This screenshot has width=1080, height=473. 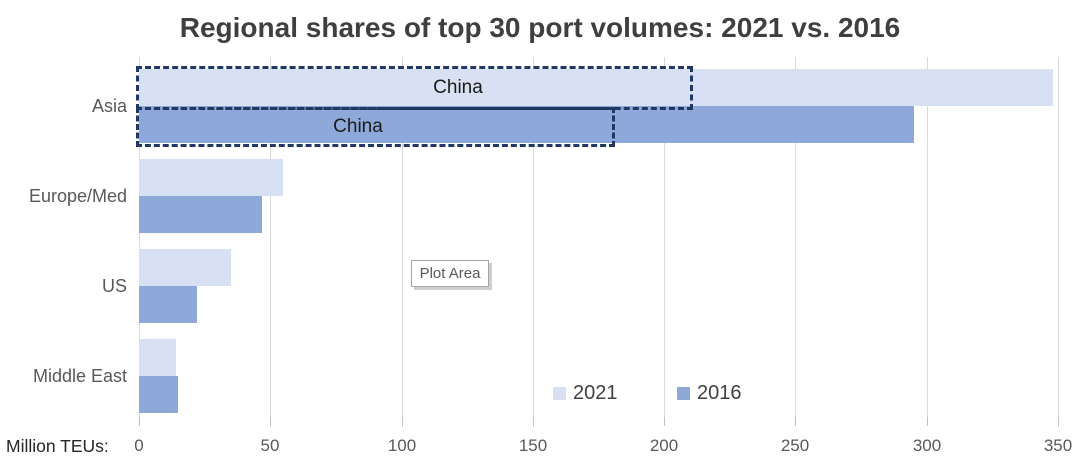 I want to click on tick-label-300: 300, so click(x=927, y=445).